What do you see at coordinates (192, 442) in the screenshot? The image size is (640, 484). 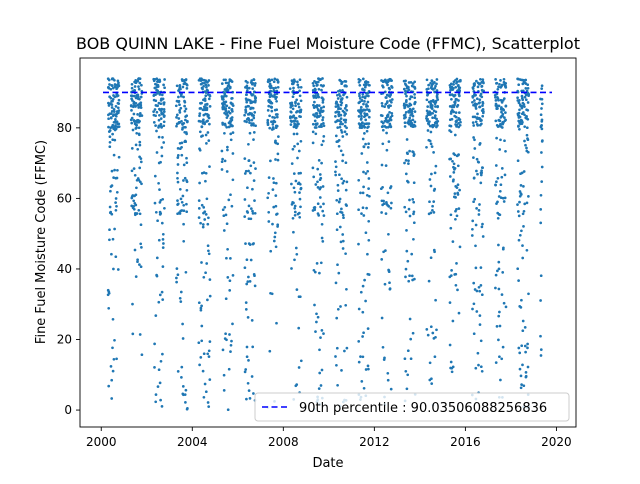 I see `x-tick-label: 2004` at bounding box center [192, 442].